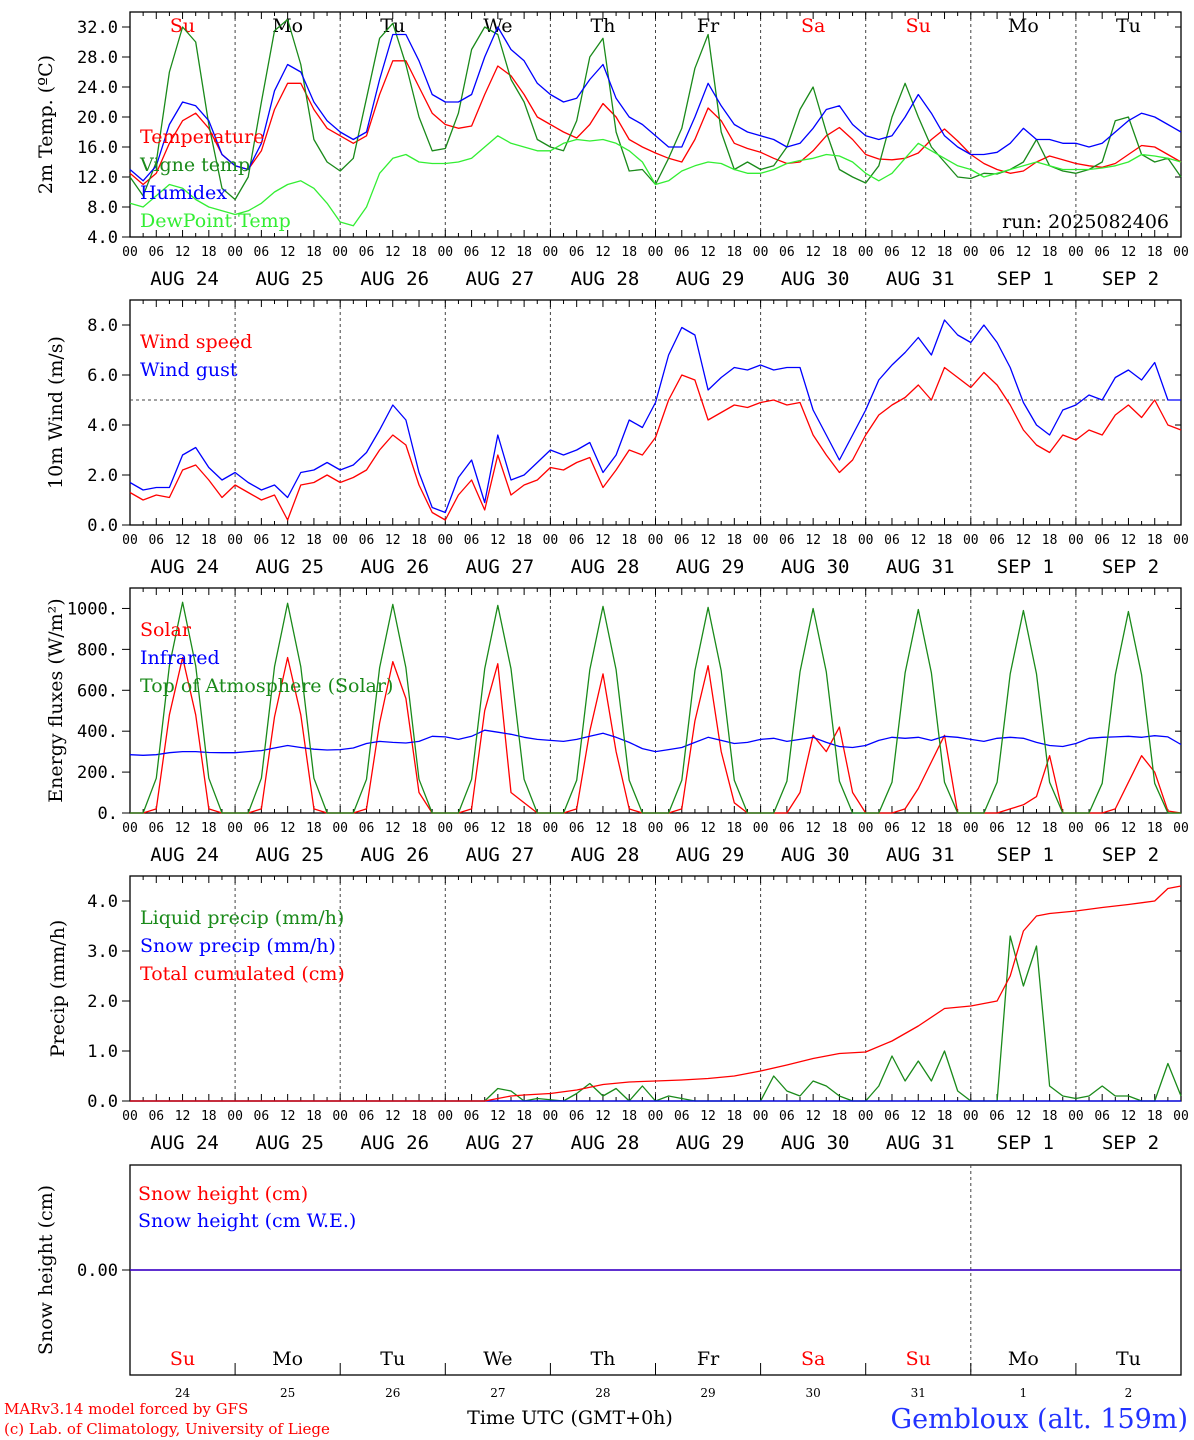 The height and width of the screenshot is (1440, 1194). What do you see at coordinates (1130, 855) in the screenshot?
I see `date-label: SEP 2` at bounding box center [1130, 855].